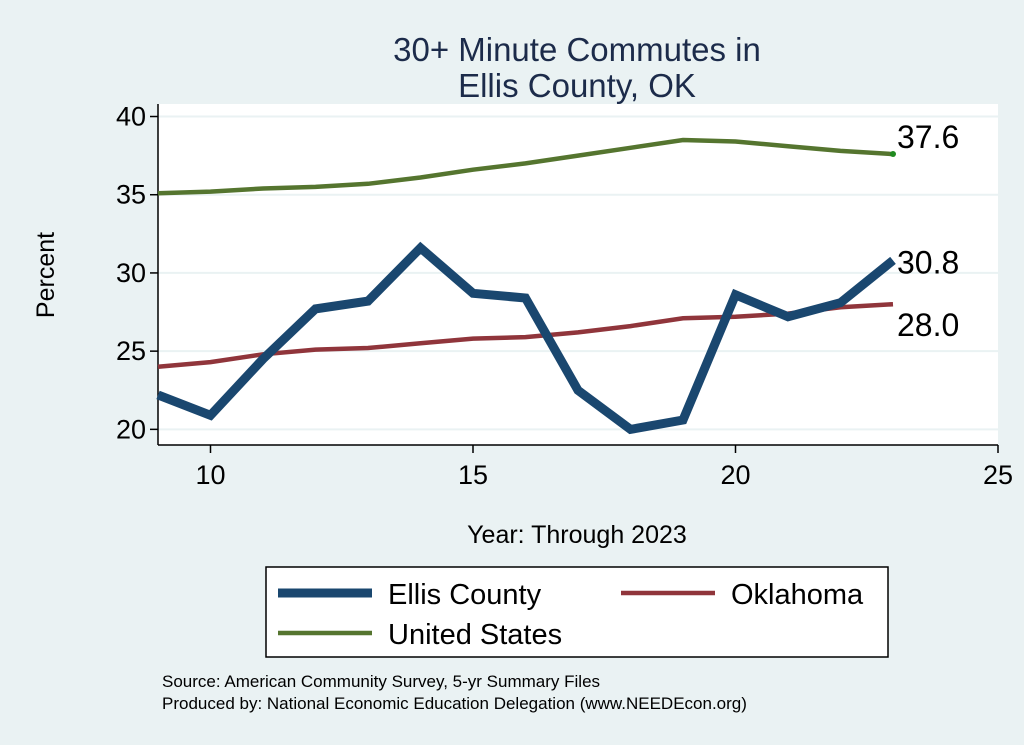  Describe the element at coordinates (893, 154) in the screenshot. I see `end-point-united-states` at that location.